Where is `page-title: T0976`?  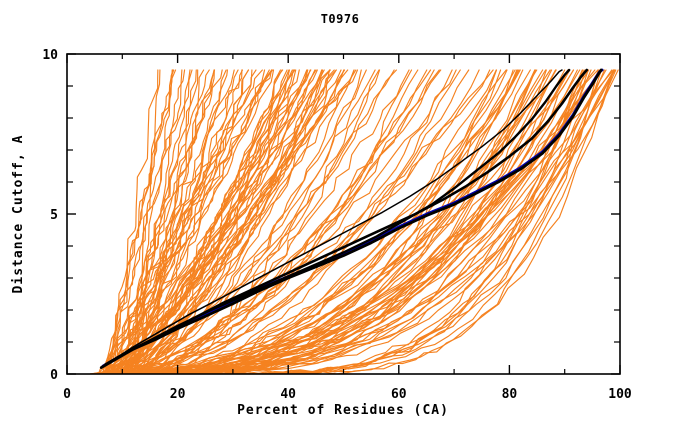 page-title: T0976 is located at coordinates (340, 19).